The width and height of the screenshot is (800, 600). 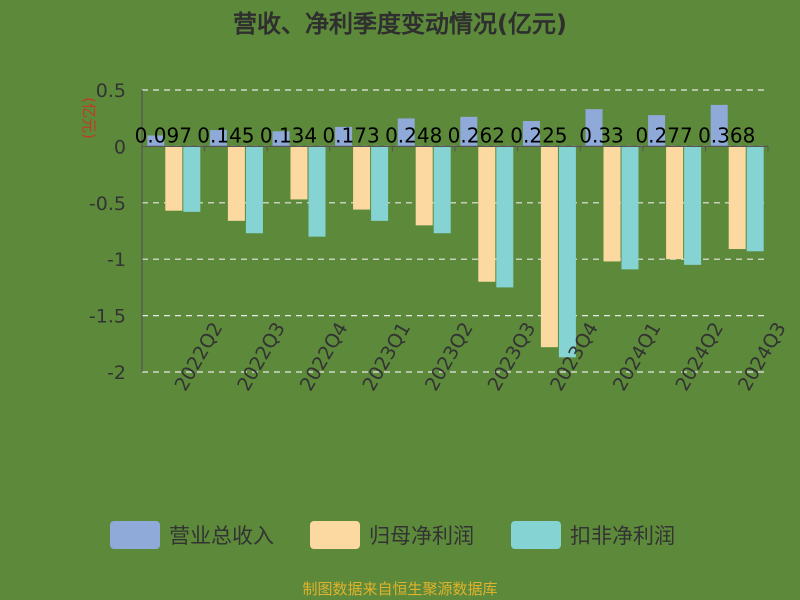 I want to click on data-label-revenue: 0.097, so click(x=163, y=135).